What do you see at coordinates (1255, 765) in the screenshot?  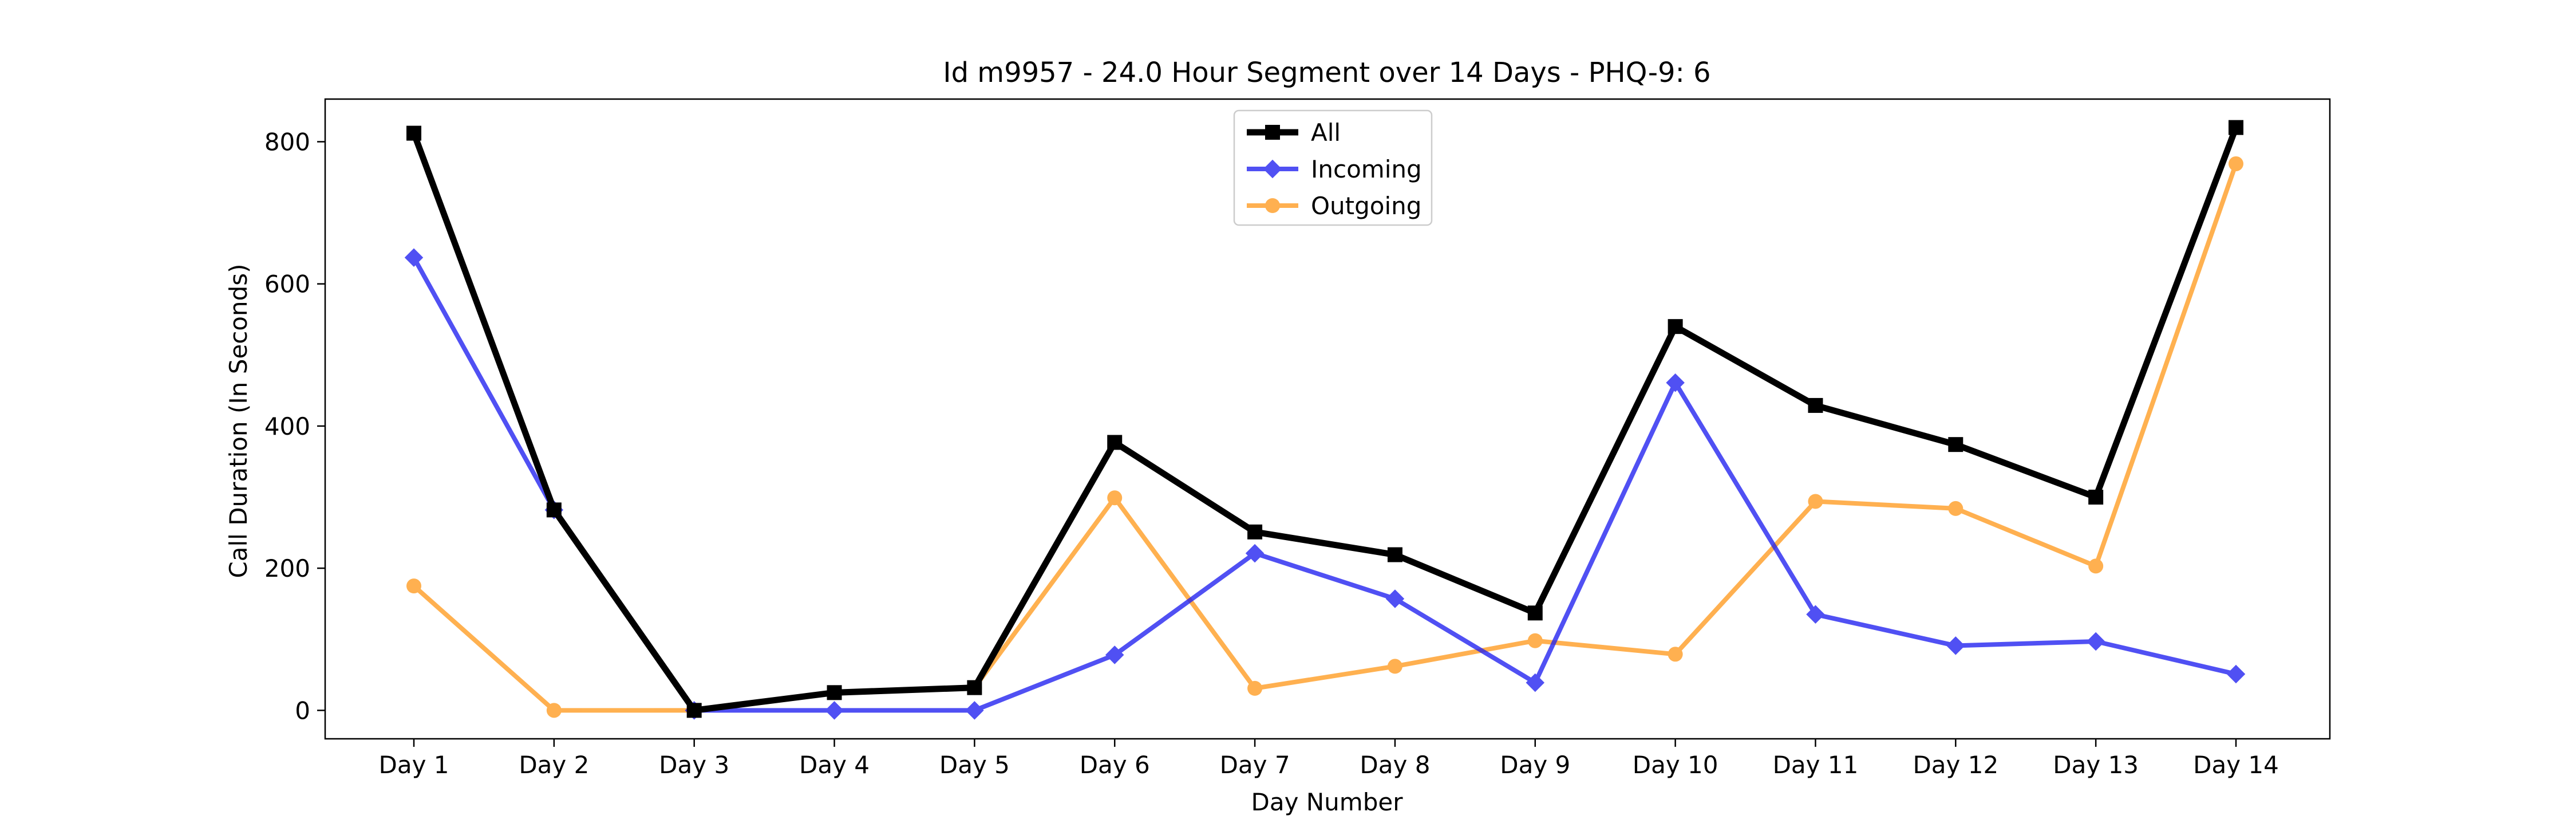 I see `x-tick-label: Day 7` at bounding box center [1255, 765].